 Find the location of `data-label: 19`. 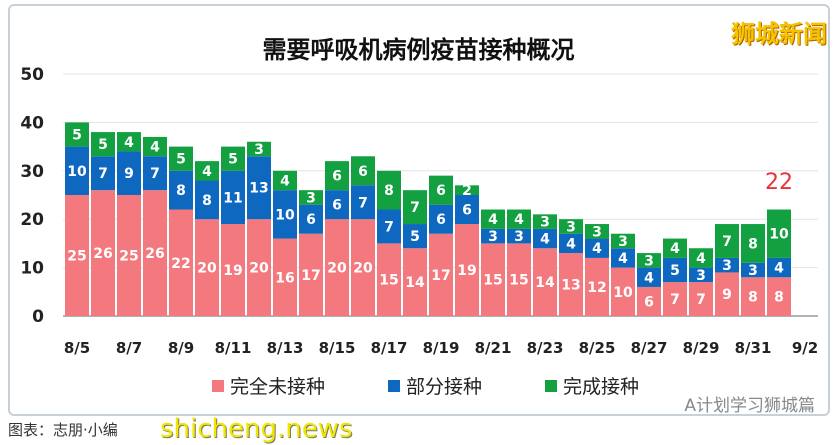

data-label: 19 is located at coordinates (466, 271).